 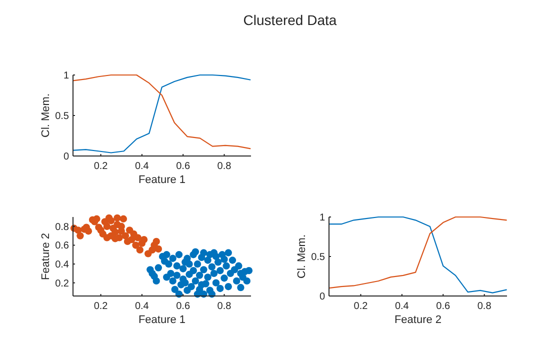 What do you see at coordinates (418, 320) in the screenshot?
I see `x-axis-title: Feature 2` at bounding box center [418, 320].